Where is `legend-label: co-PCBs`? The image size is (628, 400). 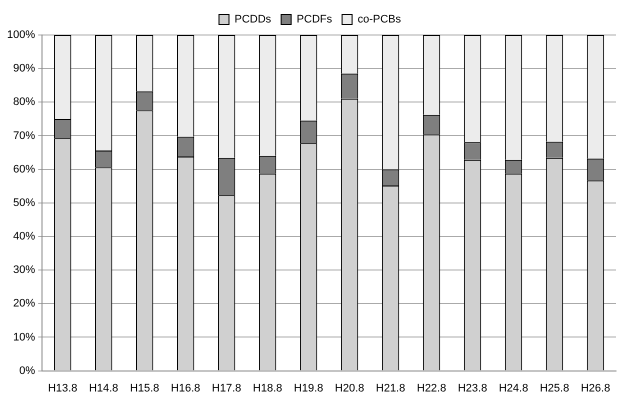 legend-label: co-PCBs is located at coordinates (380, 20).